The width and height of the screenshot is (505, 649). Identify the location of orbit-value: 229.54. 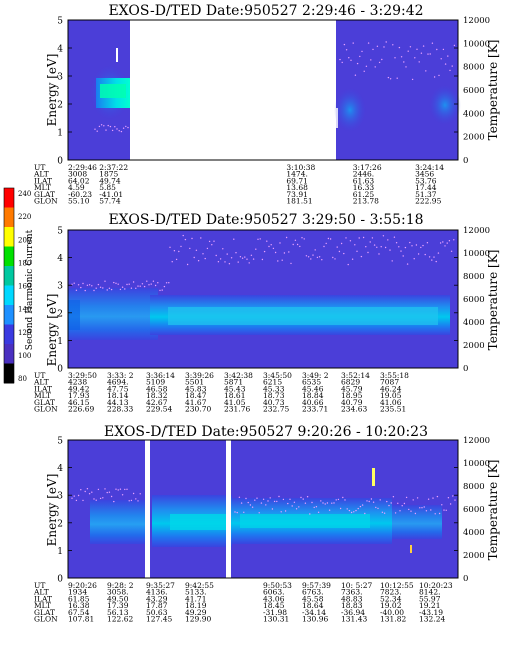
(159, 409).